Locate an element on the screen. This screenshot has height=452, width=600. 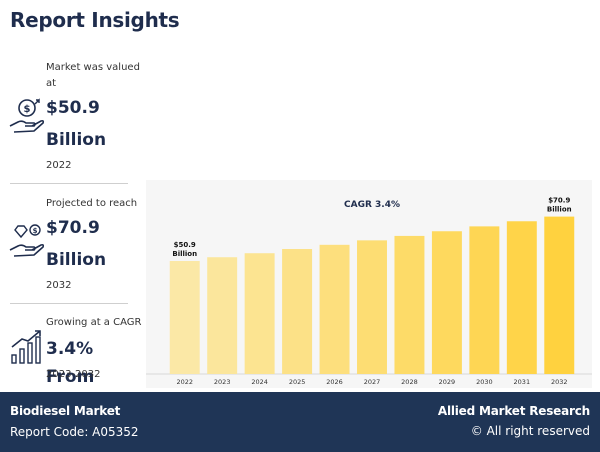
stat-value: 3.4% From is located at coordinates (70, 363).